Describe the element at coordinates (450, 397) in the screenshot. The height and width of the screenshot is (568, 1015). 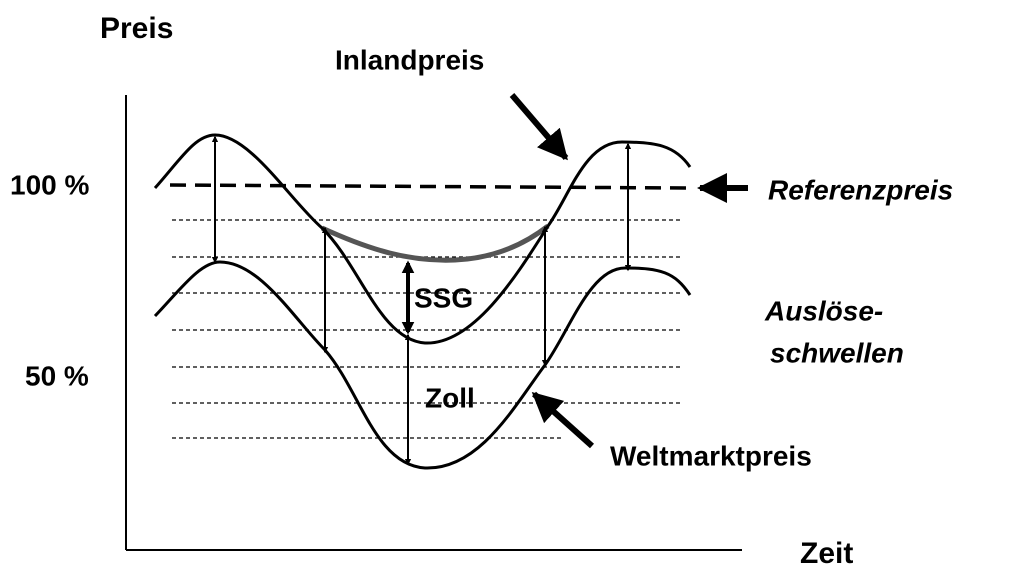
I see `tariff-label: Zoll` at that location.